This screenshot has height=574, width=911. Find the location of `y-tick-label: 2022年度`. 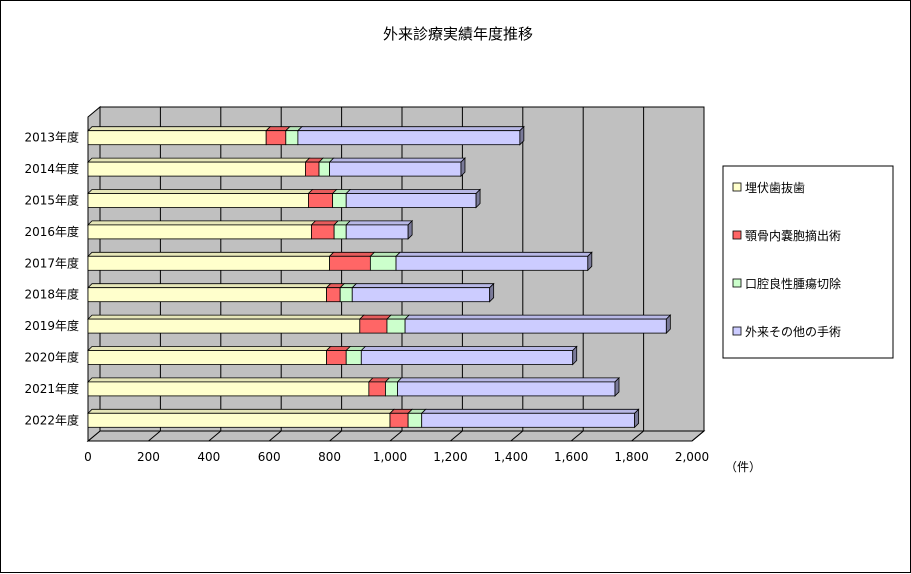

y-tick-label: 2022年度 is located at coordinates (51, 419).